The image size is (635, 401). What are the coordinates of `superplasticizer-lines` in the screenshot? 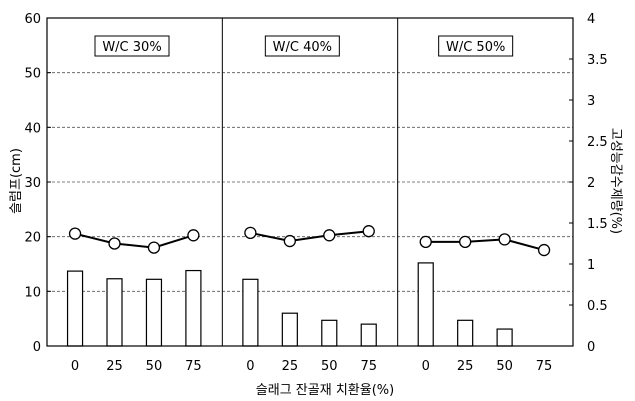 It's located at (309, 241).